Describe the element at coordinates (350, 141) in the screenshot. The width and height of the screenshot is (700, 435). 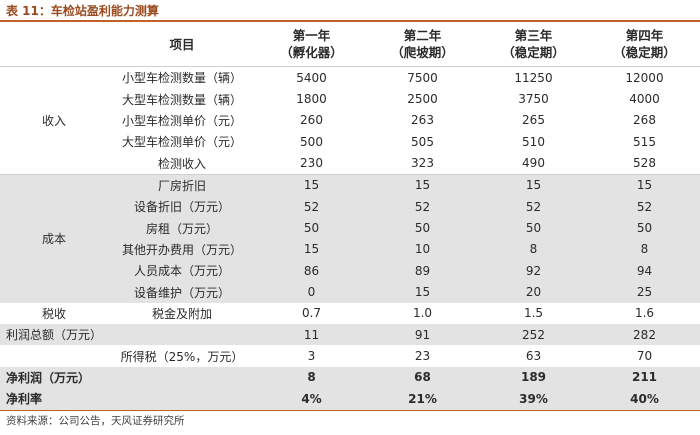
I see `table-row: 大型车检测单价（元） 500 505 510 515` at that location.